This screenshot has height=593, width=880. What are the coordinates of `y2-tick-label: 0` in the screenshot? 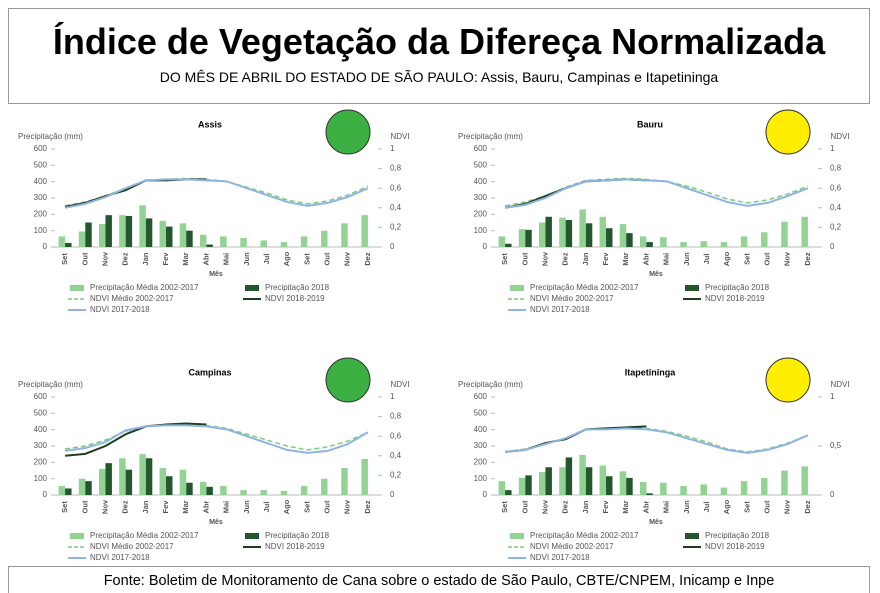 It's located at (392, 494).